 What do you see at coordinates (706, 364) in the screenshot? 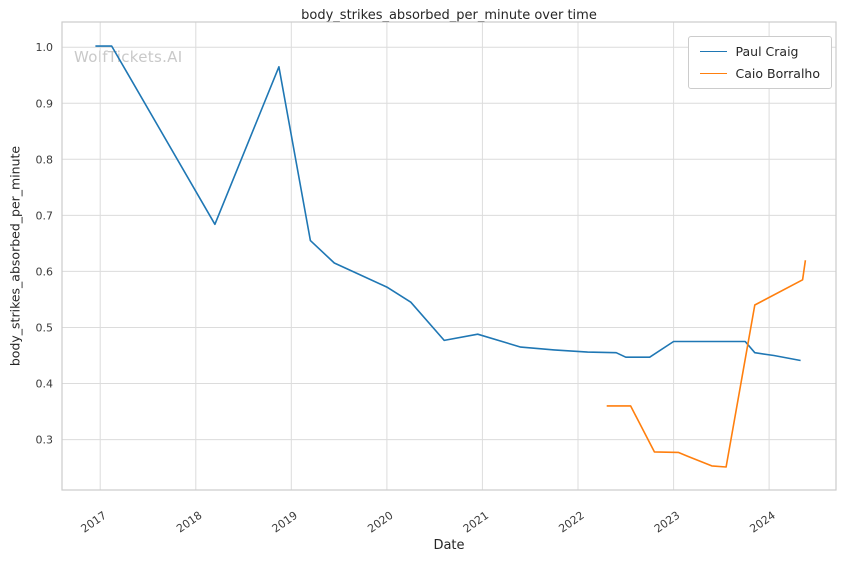
I see `series-line-caio-borralho` at bounding box center [706, 364].